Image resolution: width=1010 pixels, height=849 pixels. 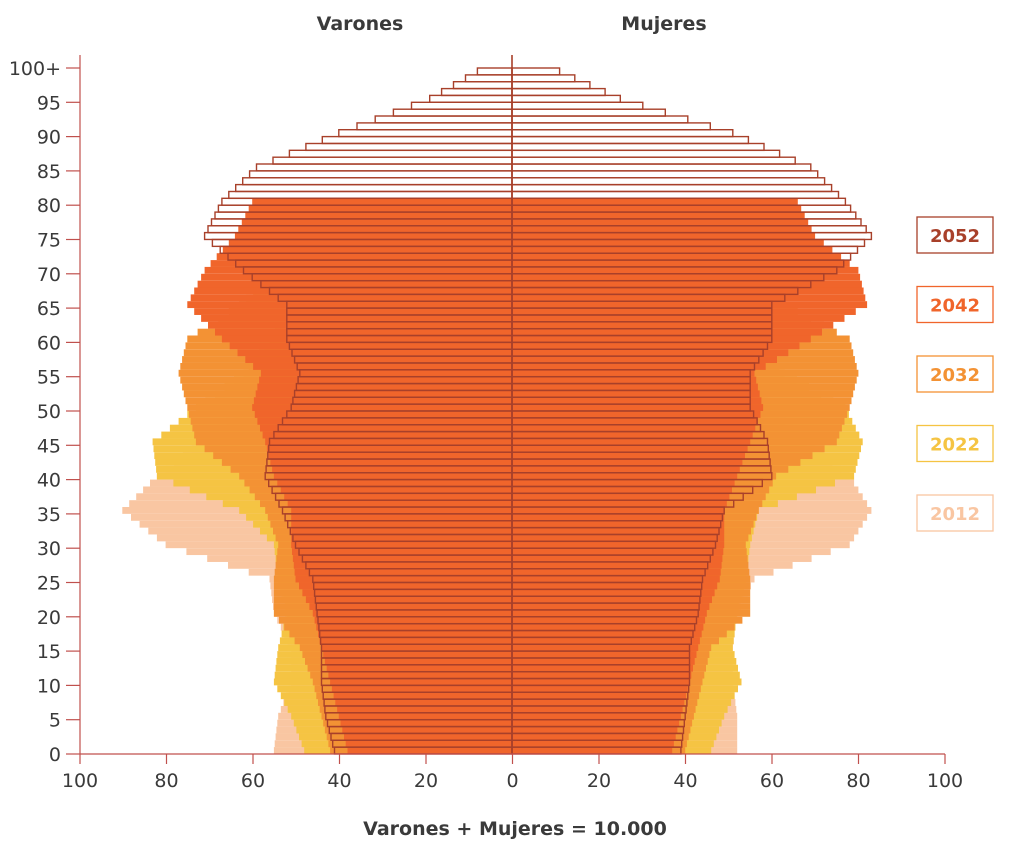 What do you see at coordinates (49, 343) in the screenshot?
I see `y-tick-label: 60` at bounding box center [49, 343].